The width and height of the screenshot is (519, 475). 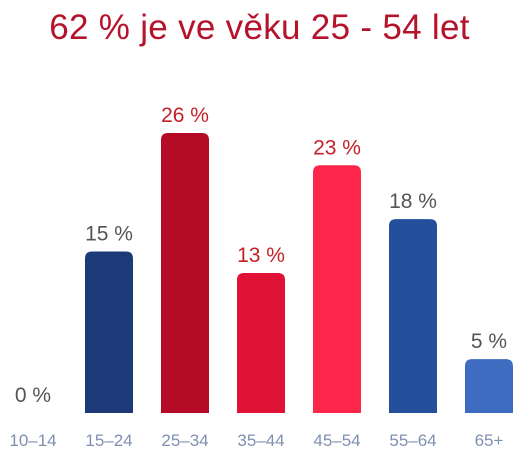 I want to click on tick-label-55–64: 55–64, so click(x=412, y=440).